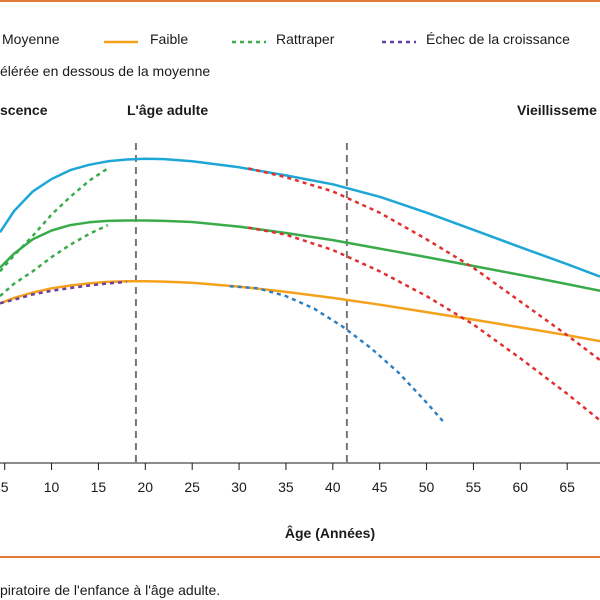 Image resolution: width=600 pixels, height=600 pixels. I want to click on x-tick-label-55: 55, so click(474, 487).